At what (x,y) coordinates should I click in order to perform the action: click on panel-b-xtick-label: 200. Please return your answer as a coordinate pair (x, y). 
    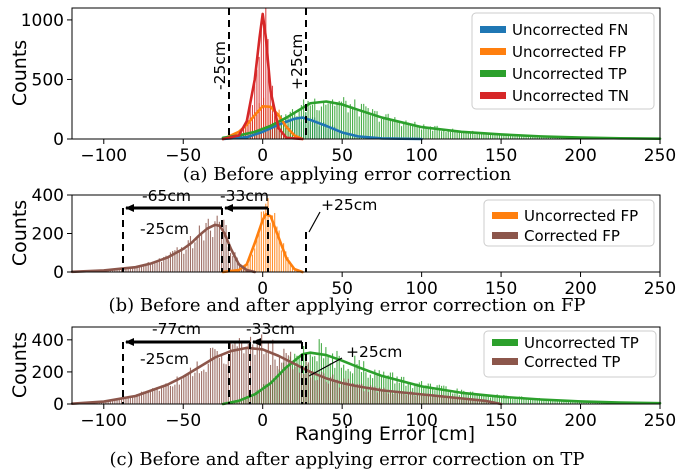
    Looking at the image, I should click on (580, 289).